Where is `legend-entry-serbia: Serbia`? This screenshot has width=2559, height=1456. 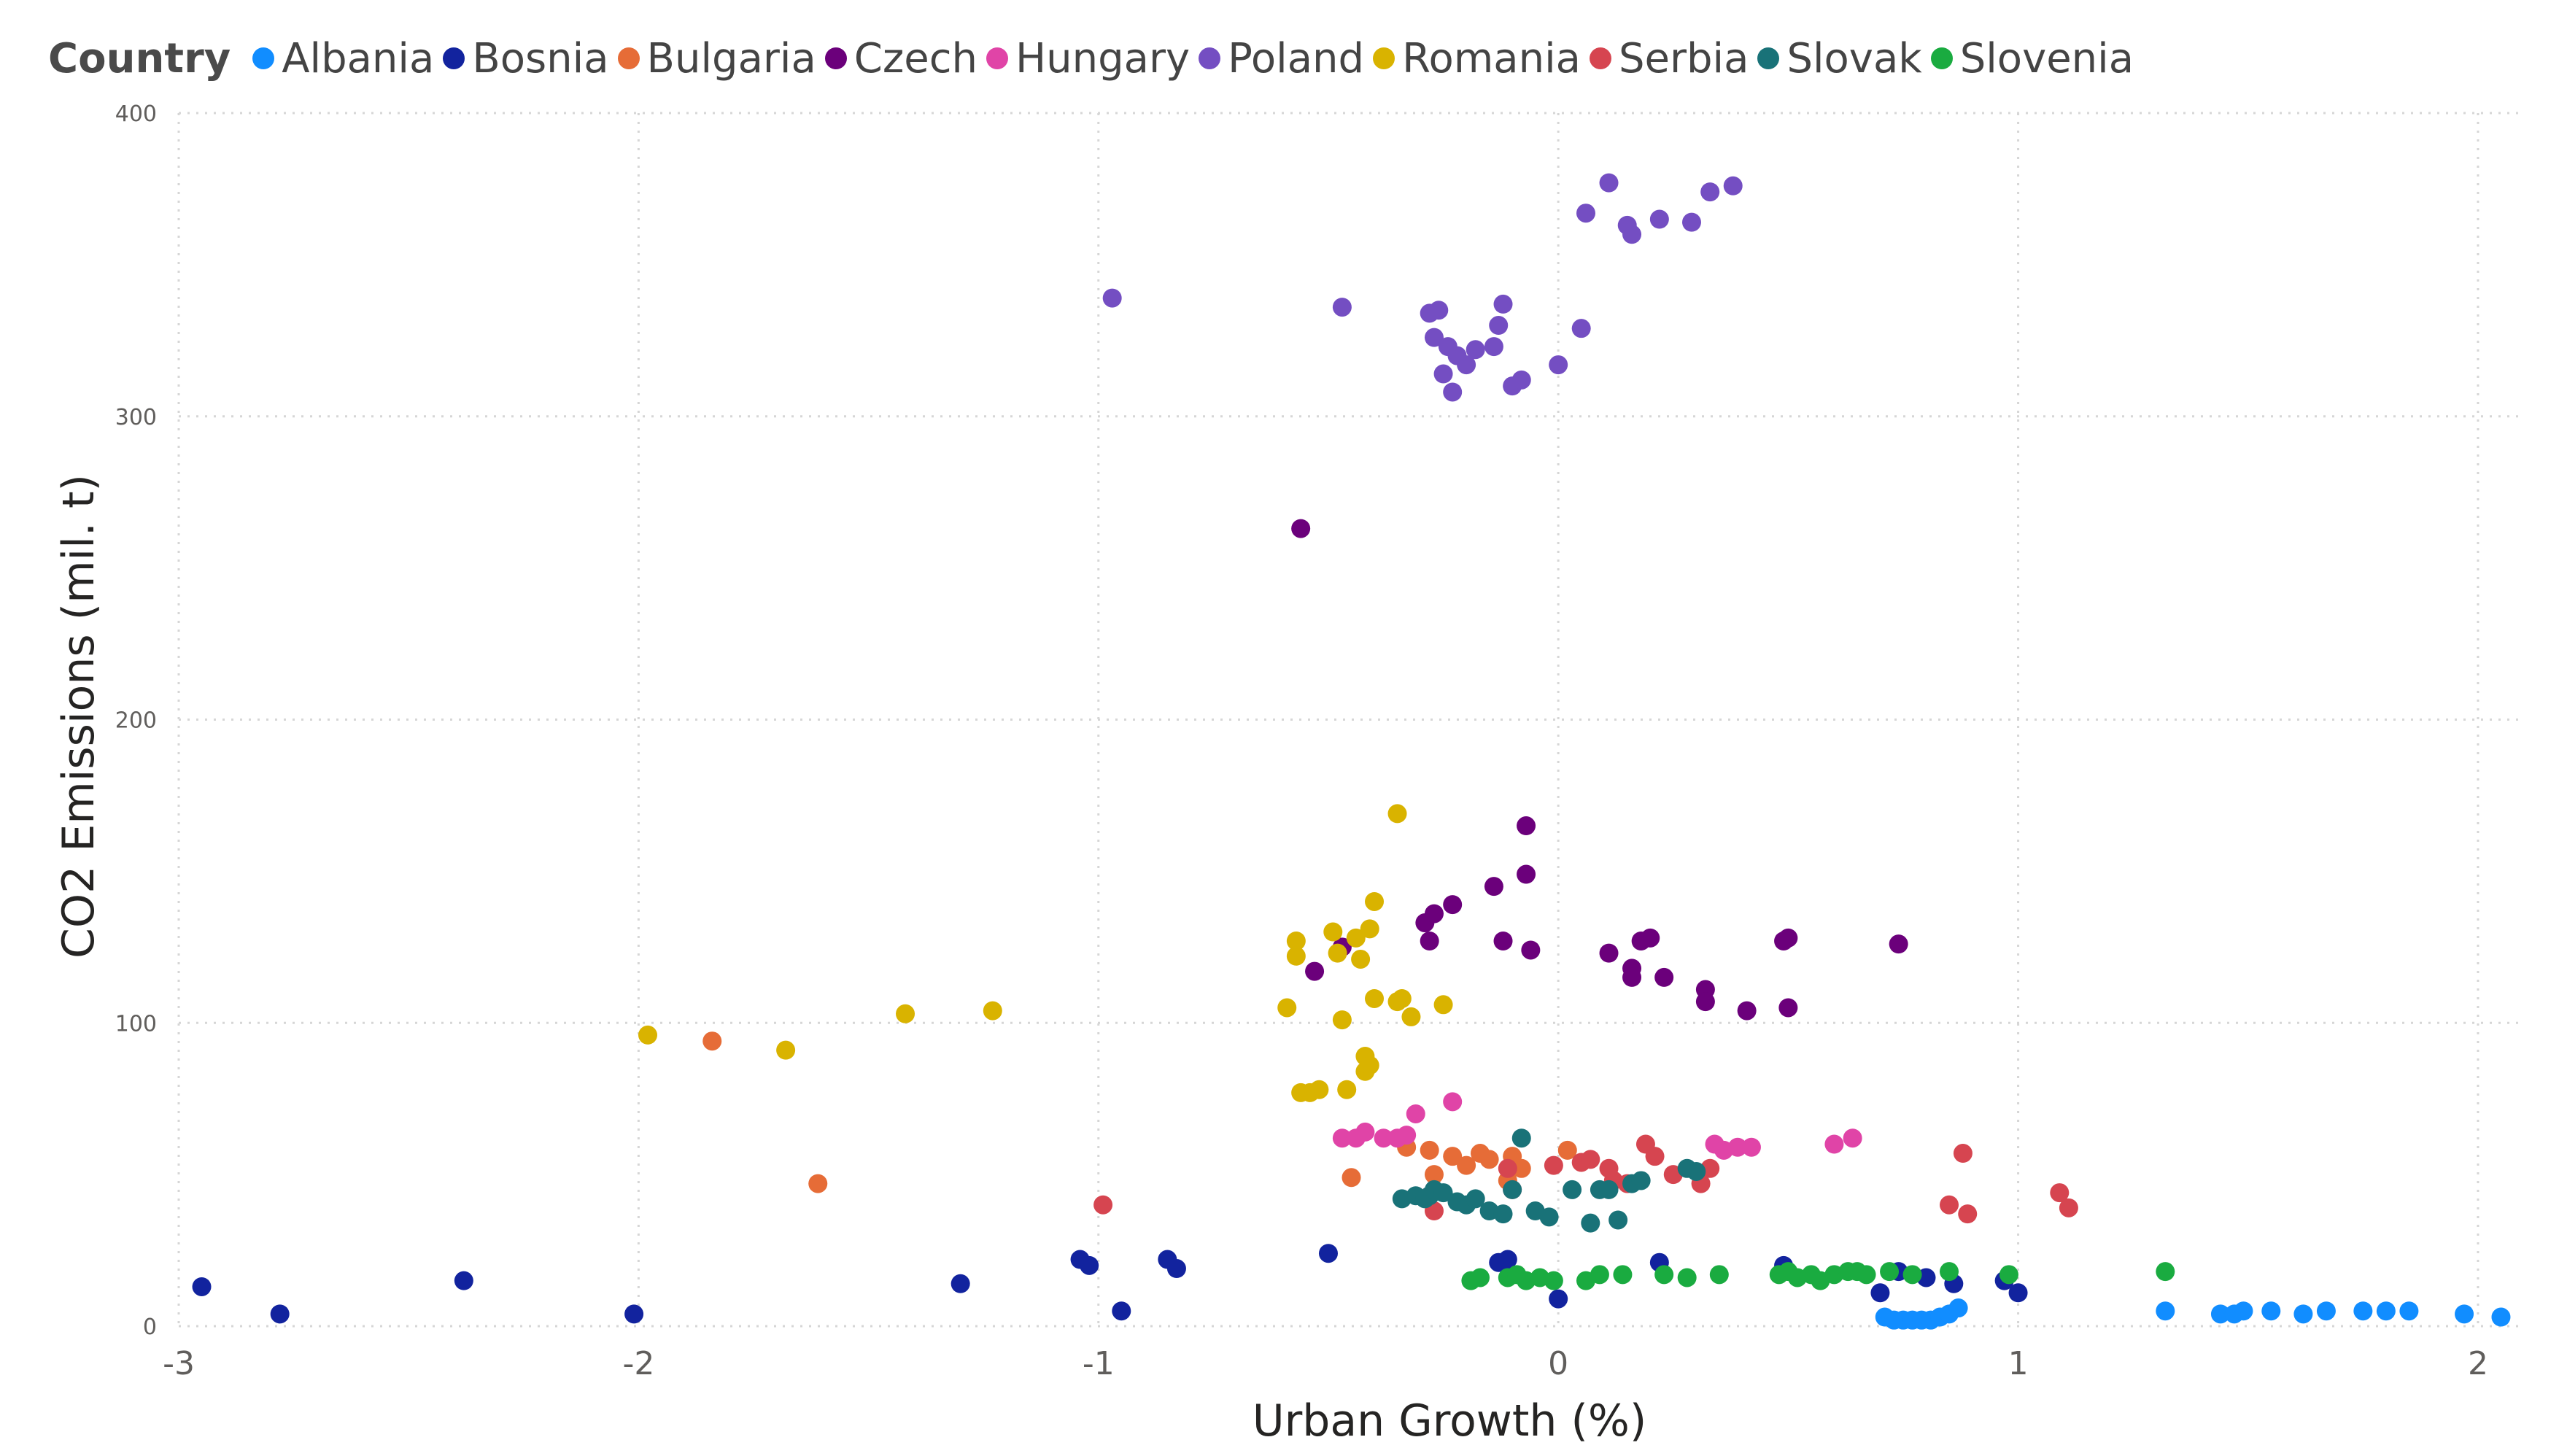
legend-entry-serbia: Serbia is located at coordinates (1669, 58).